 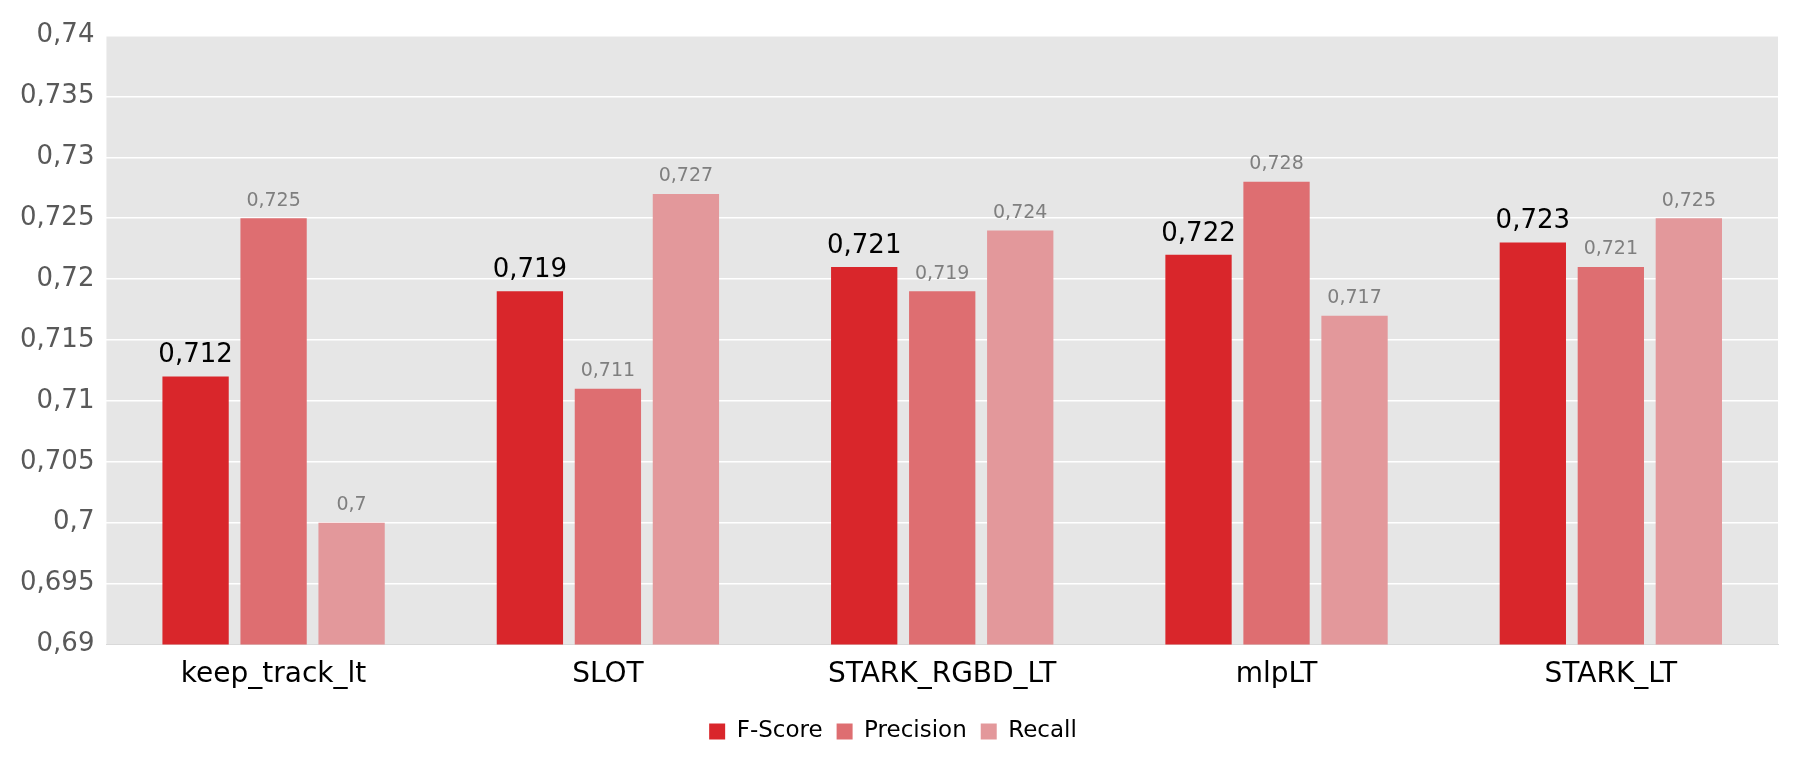 What do you see at coordinates (65, 276) in the screenshot?
I see `y-tick-label: 0,72` at bounding box center [65, 276].